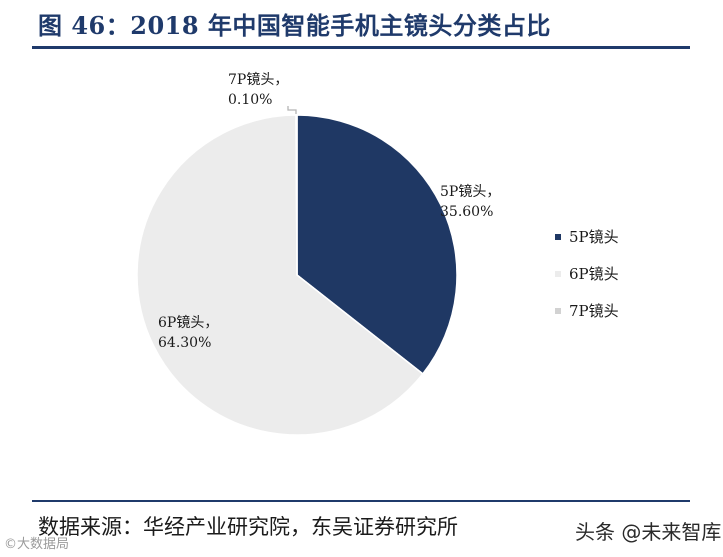  Describe the element at coordinates (594, 311) in the screenshot. I see `legend-label-3: 7P镜头` at that location.